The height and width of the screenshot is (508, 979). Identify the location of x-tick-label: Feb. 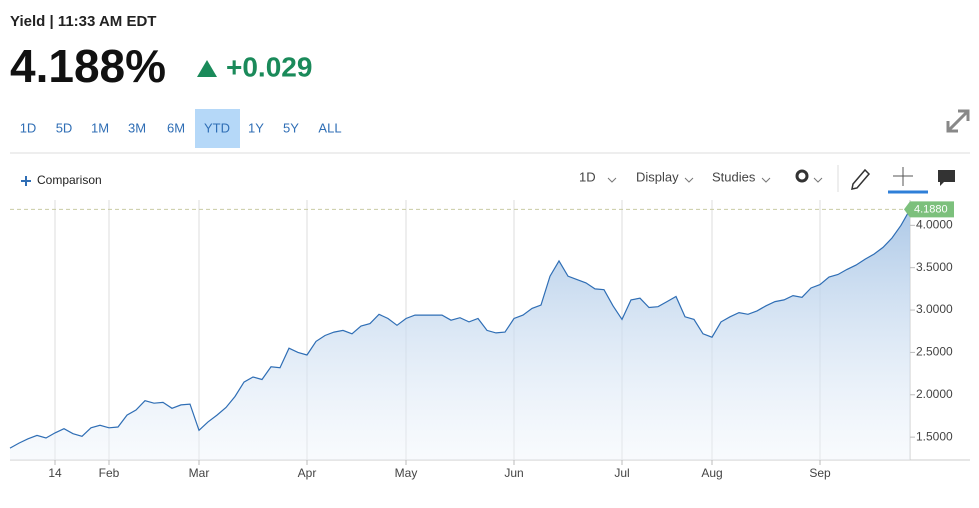
(109, 473).